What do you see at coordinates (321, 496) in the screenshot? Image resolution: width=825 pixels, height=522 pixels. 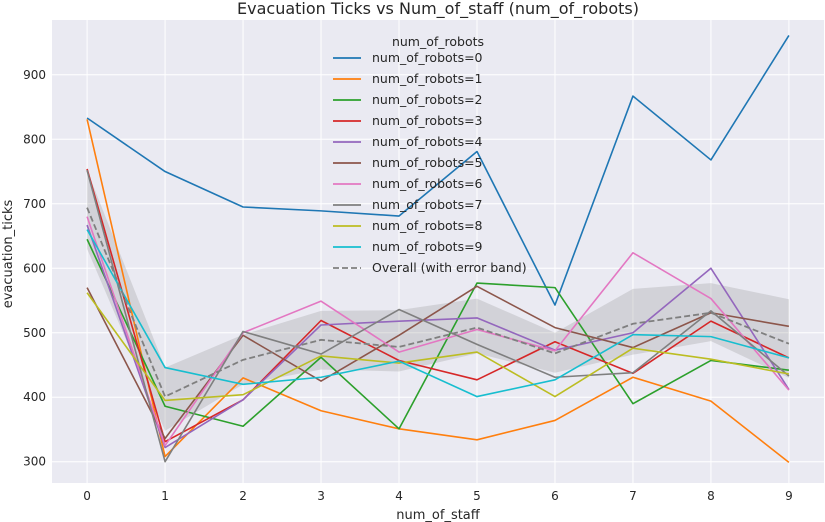 I see `x-tick-label: 3` at bounding box center [321, 496].